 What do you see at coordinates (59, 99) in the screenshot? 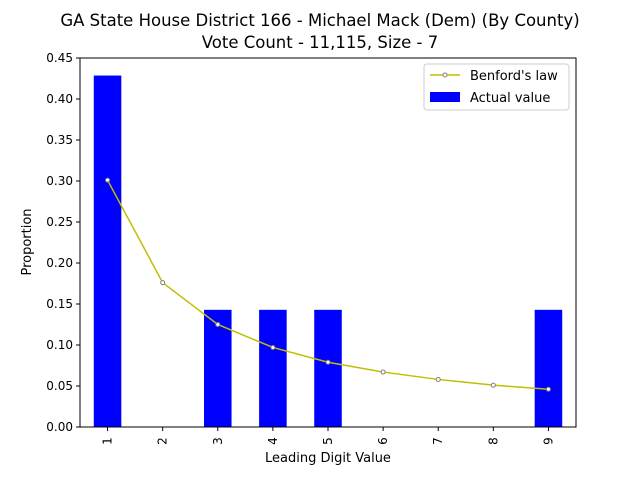
I see `y-tick-label: 0.40` at bounding box center [59, 99].